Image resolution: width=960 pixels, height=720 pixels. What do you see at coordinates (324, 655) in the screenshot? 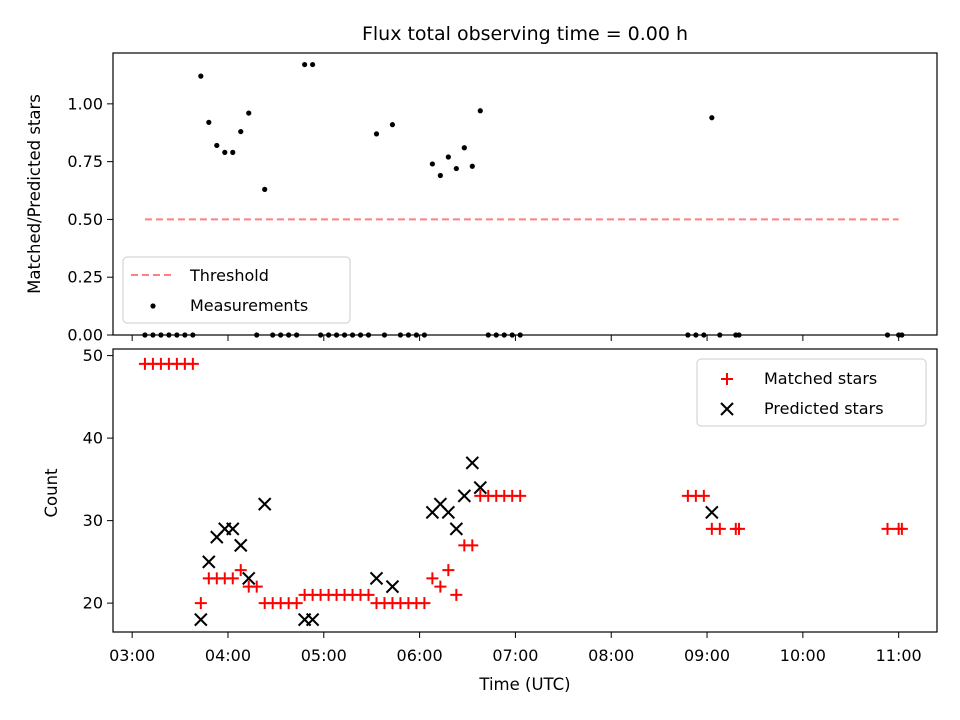
I see `x-tick-label: 05:00` at bounding box center [324, 655].